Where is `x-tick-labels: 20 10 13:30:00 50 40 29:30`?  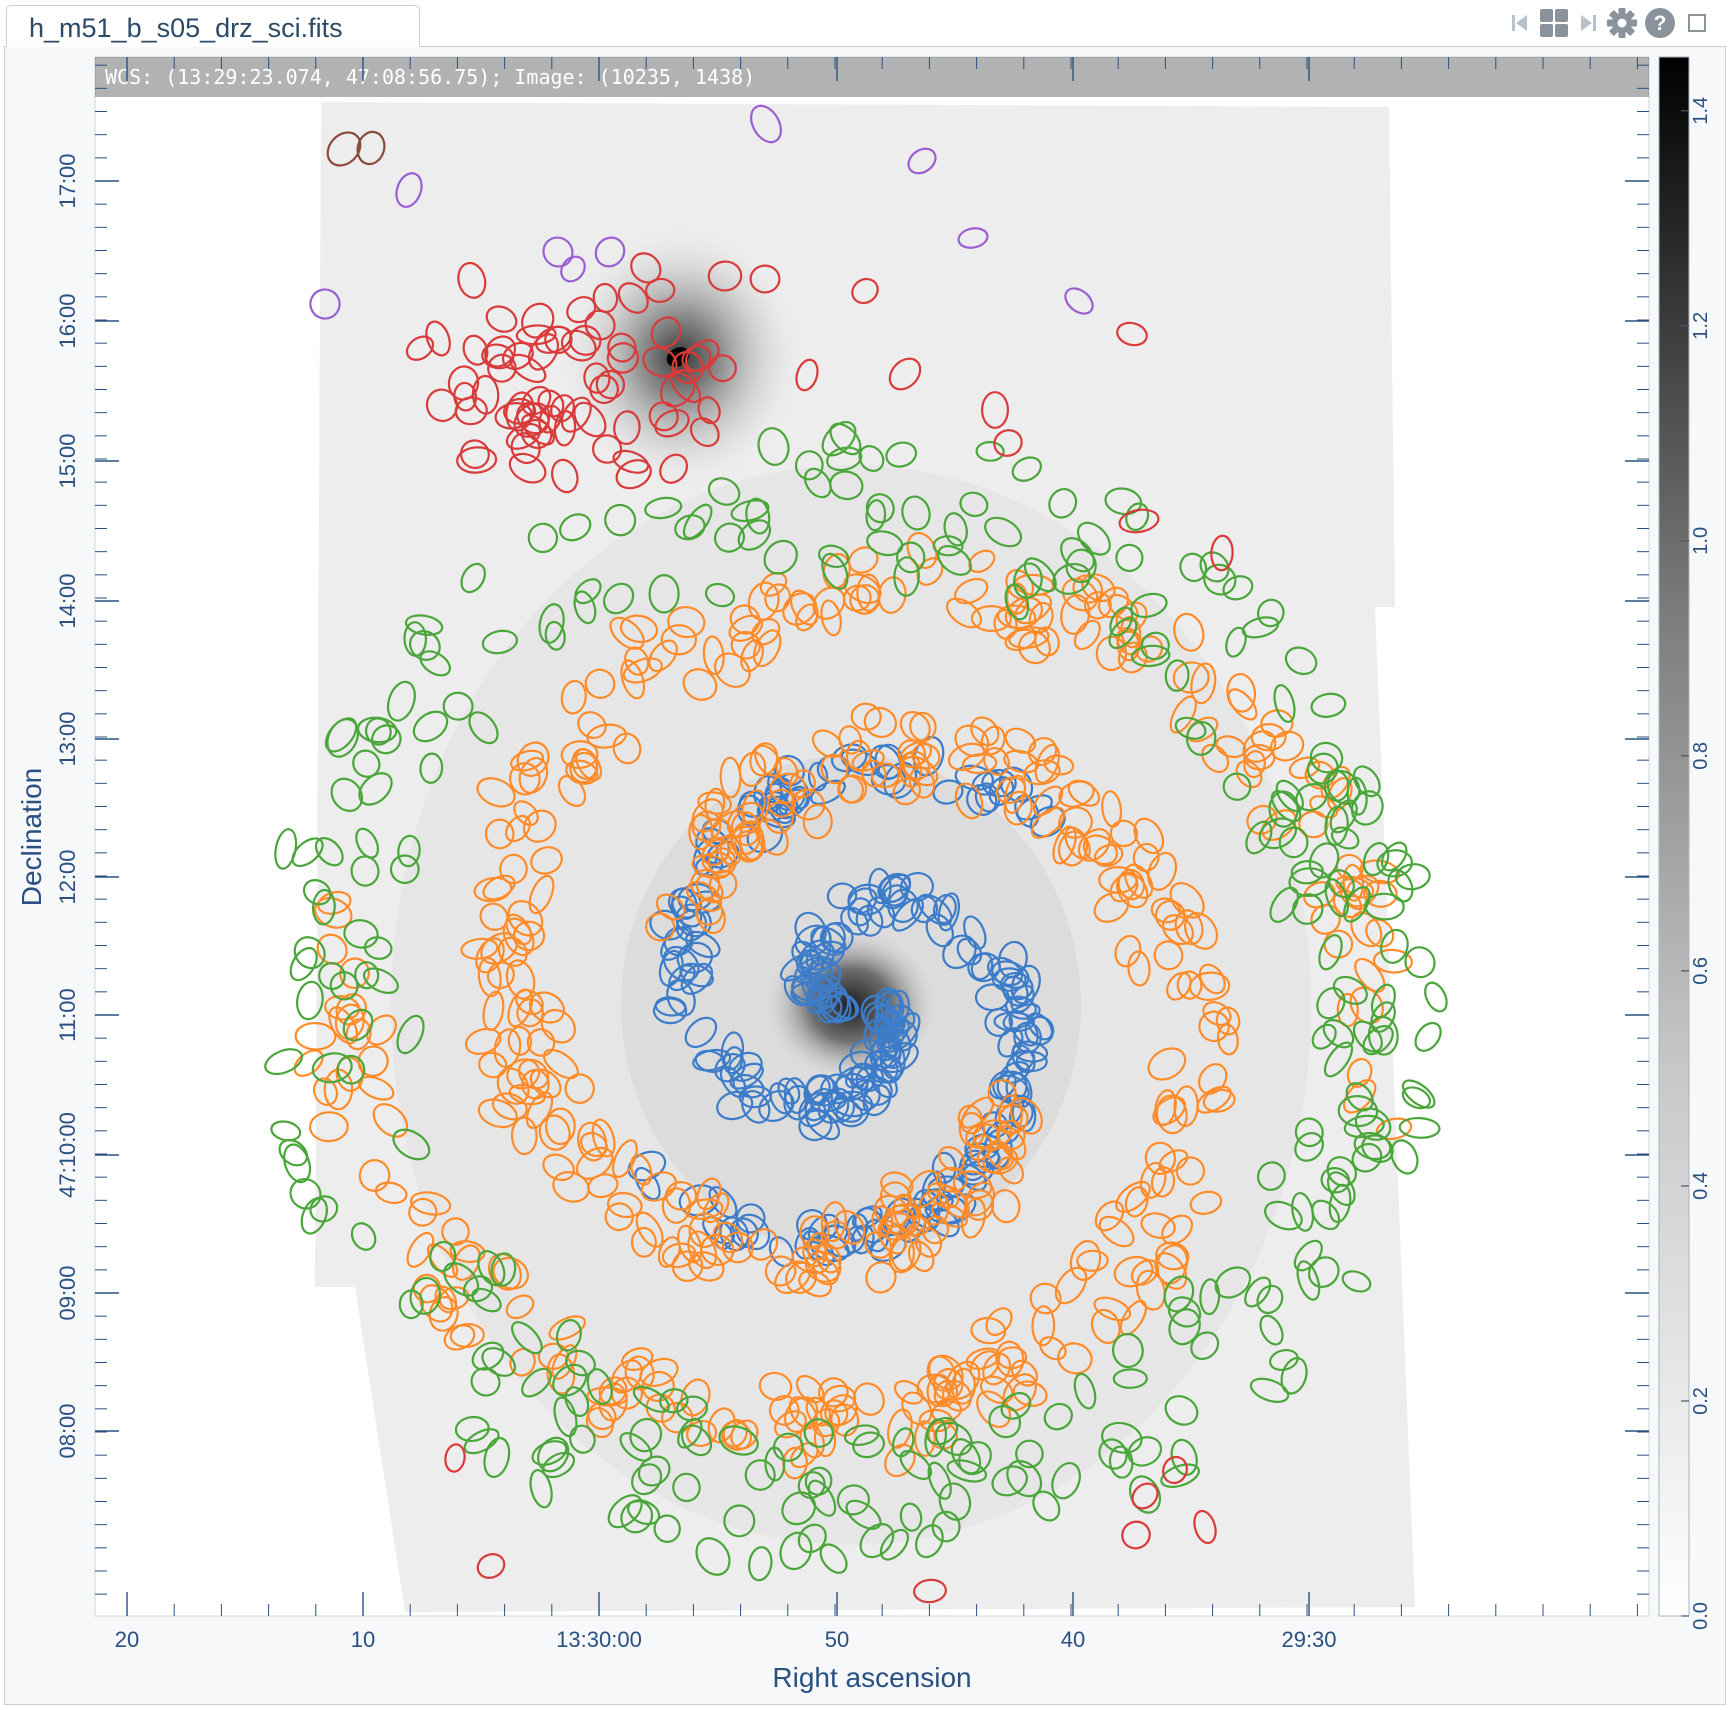 x-tick-labels: 20 10 13:30:00 50 40 29:30 is located at coordinates (726, 1639).